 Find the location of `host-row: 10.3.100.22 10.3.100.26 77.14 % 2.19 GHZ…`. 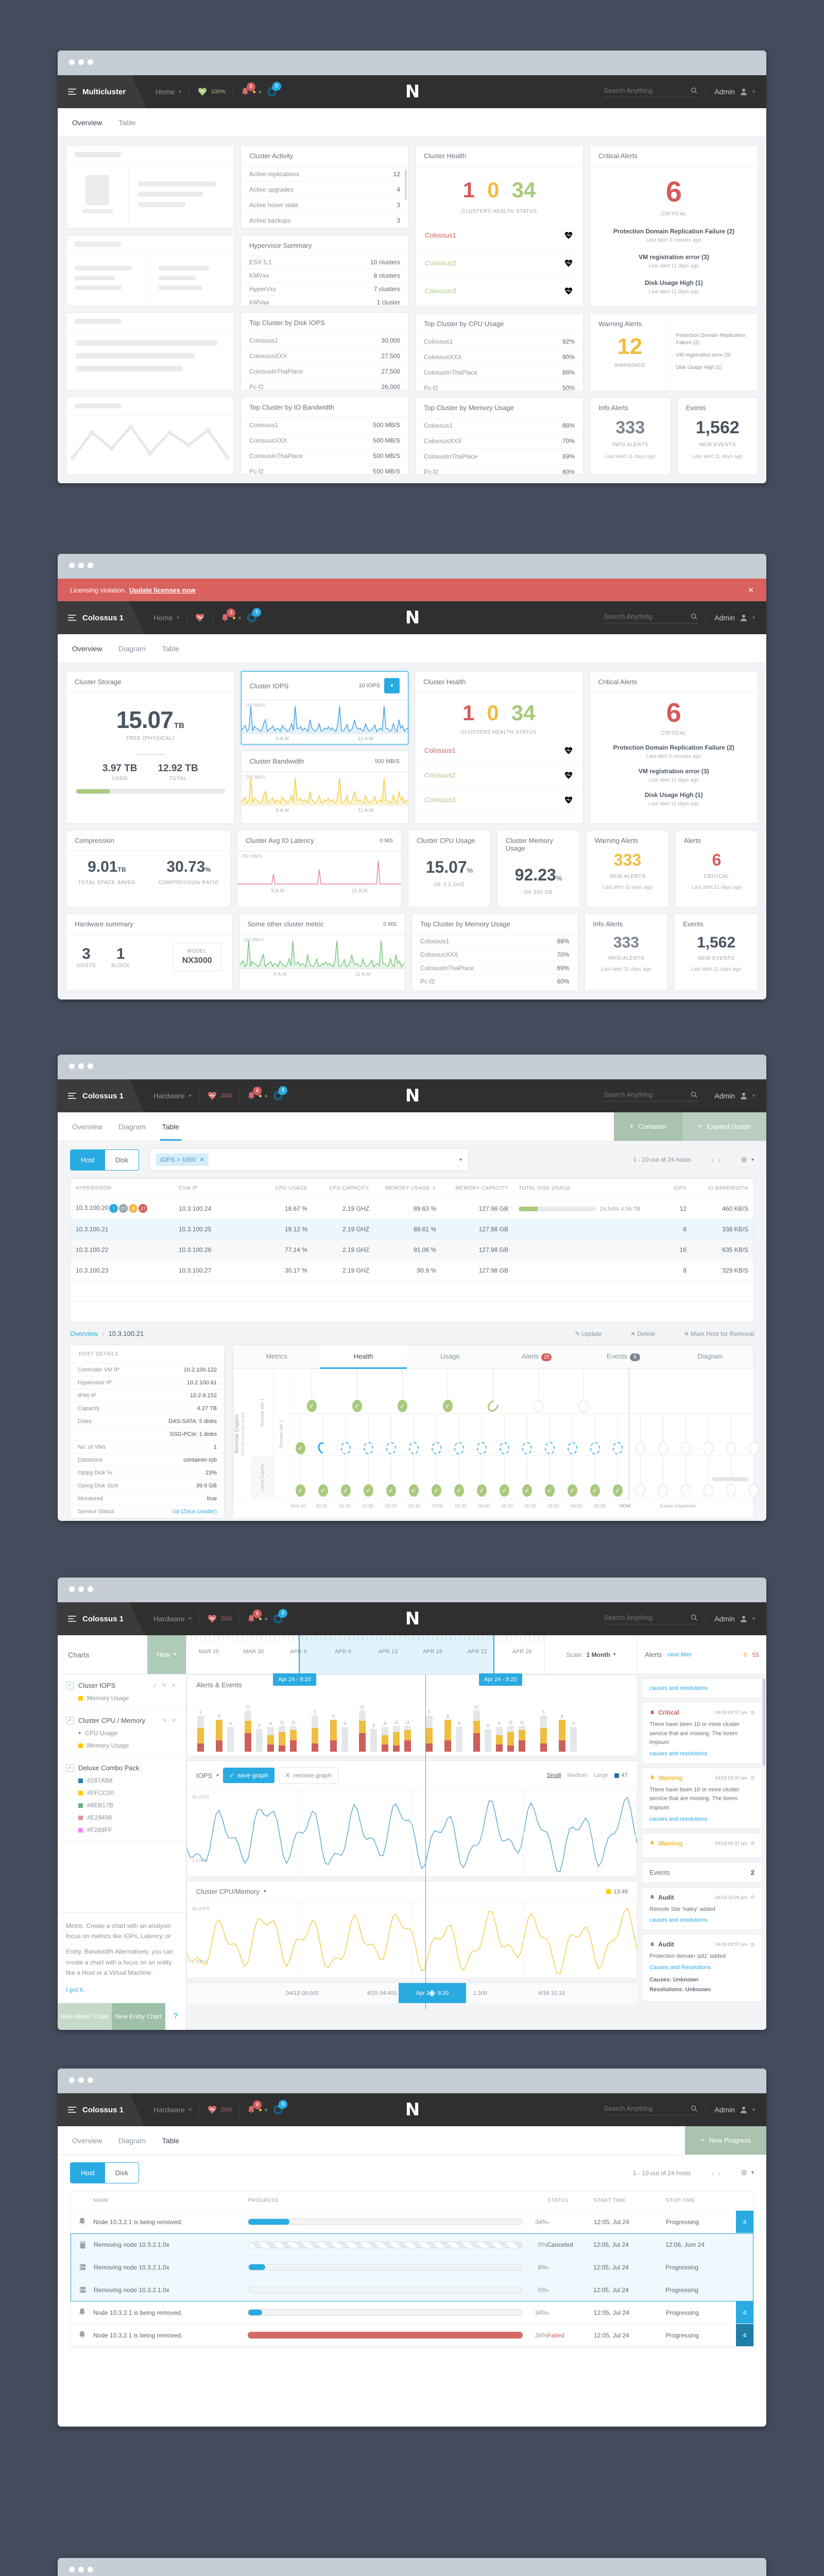

host-row: 10.3.100.22 10.3.100.26 77.14 % 2.19 GHZ… is located at coordinates (412, 1250).